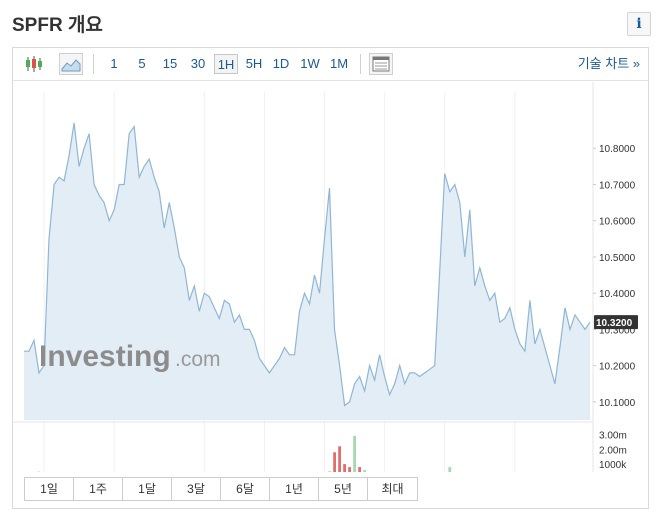 The height and width of the screenshot is (530, 661). I want to click on range-selector: 1일 1주 1달 3달 6달 1년 5년 최대, so click(221, 489).